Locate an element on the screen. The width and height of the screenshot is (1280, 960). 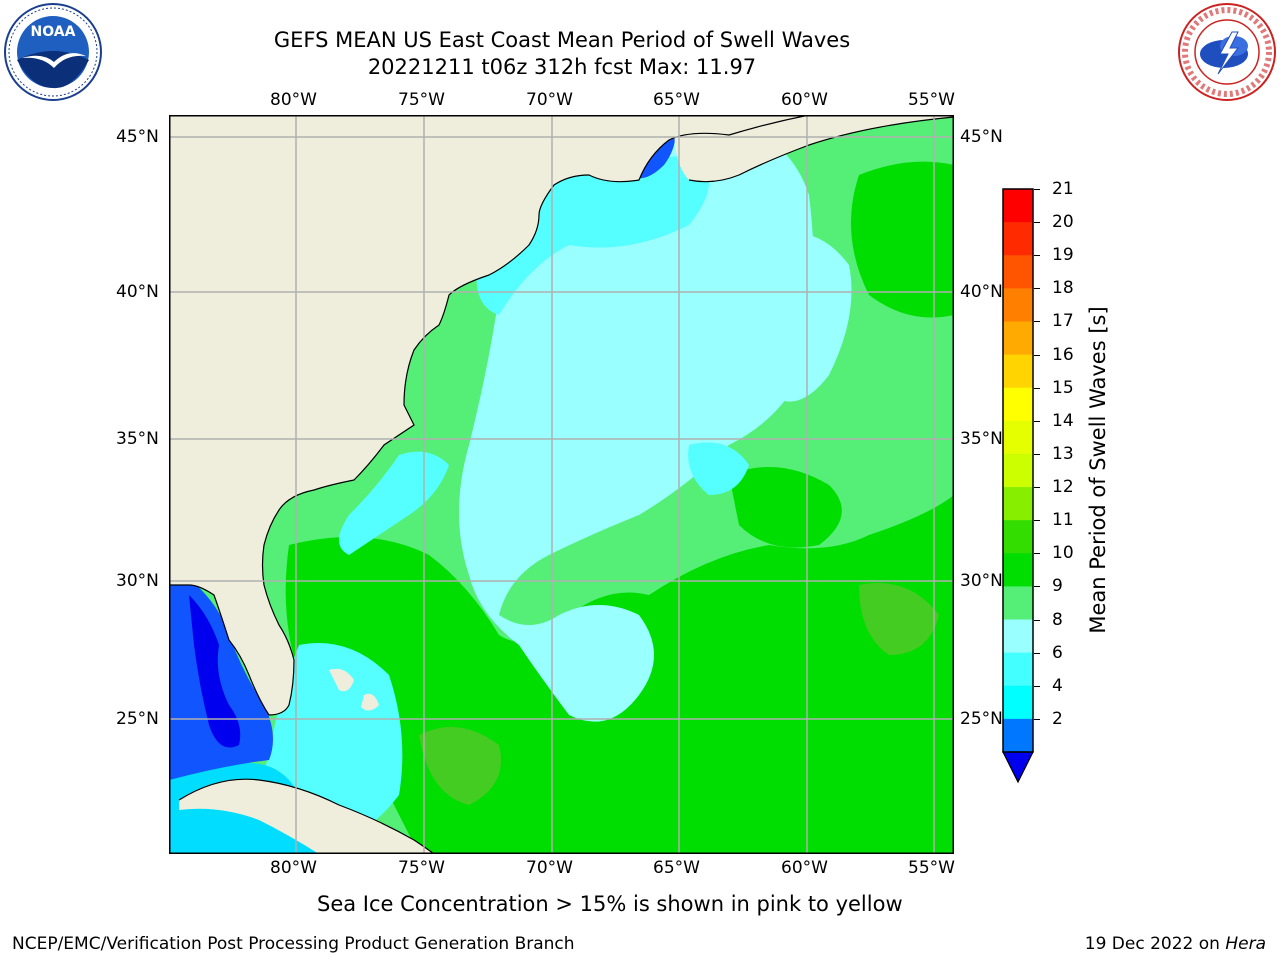
noaa-logo: NOAA is located at coordinates (53, 52).